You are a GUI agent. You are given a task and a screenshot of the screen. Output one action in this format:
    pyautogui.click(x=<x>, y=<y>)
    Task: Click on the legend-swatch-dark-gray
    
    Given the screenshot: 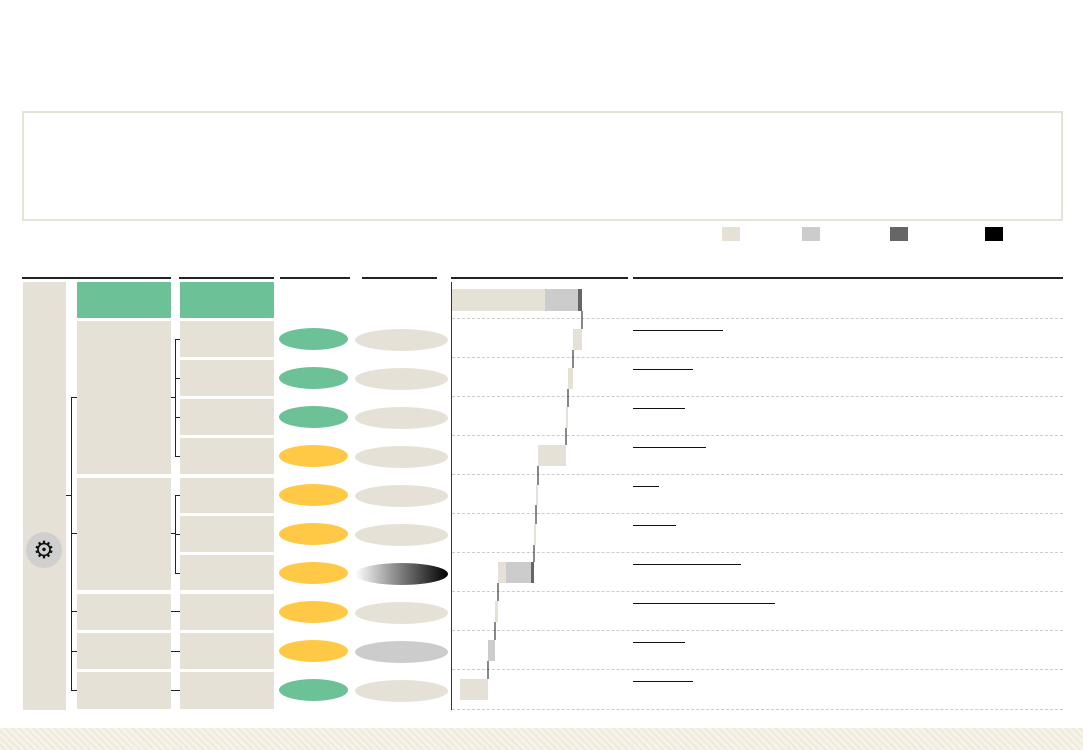 What is the action you would take?
    pyautogui.click(x=899, y=234)
    